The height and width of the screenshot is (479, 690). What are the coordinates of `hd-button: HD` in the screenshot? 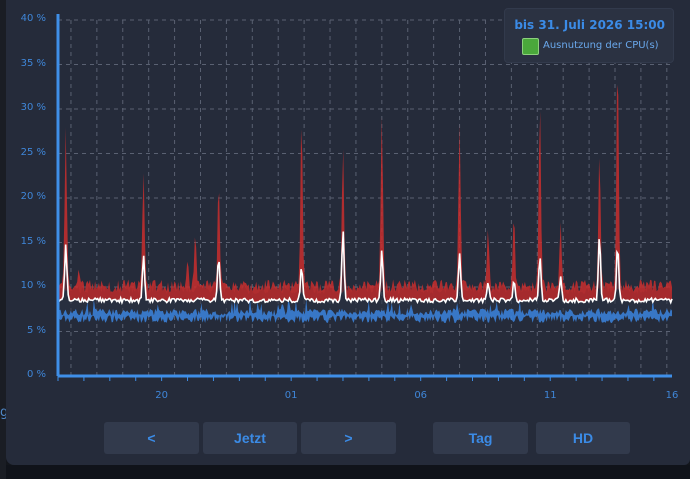 It's located at (583, 438).